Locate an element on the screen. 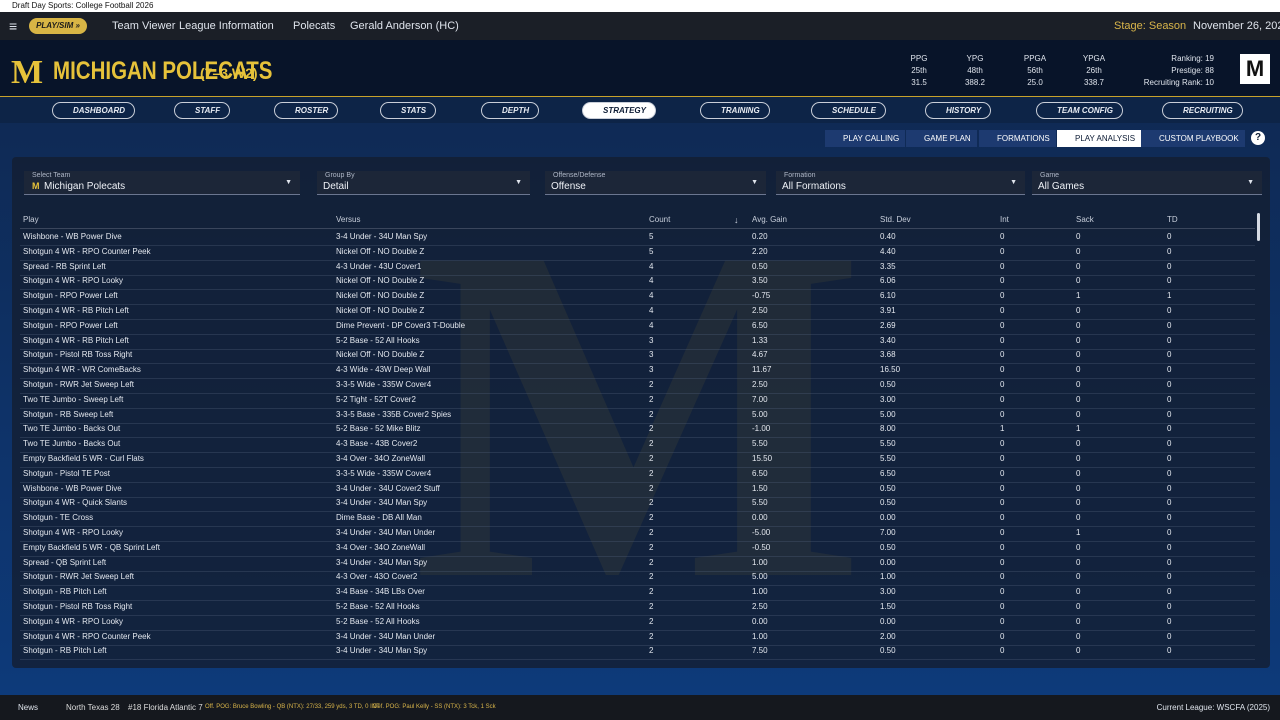 Image resolution: width=1280 pixels, height=720 pixels. table-cell: 0.20 is located at coordinates (760, 236).